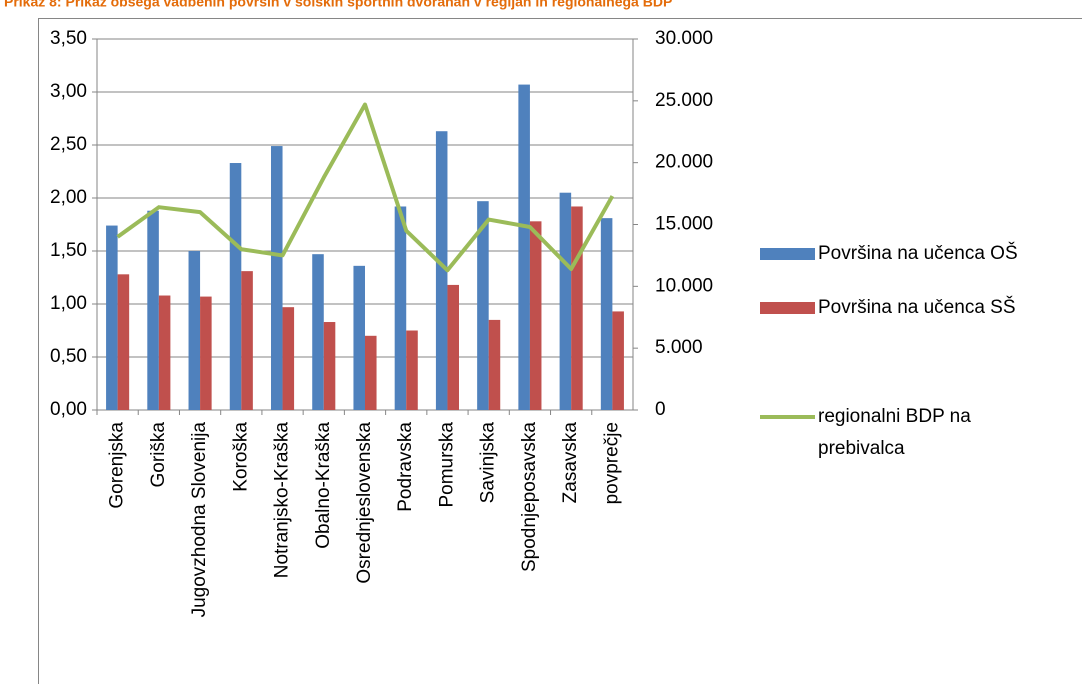  I want to click on x-tick-label: povprečje, so click(611, 463).